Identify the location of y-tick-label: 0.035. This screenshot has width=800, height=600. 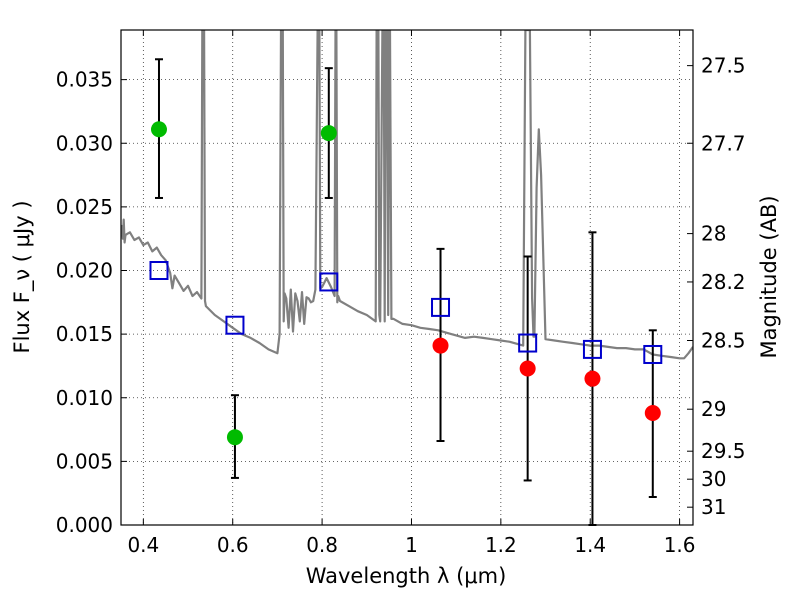
(84, 80).